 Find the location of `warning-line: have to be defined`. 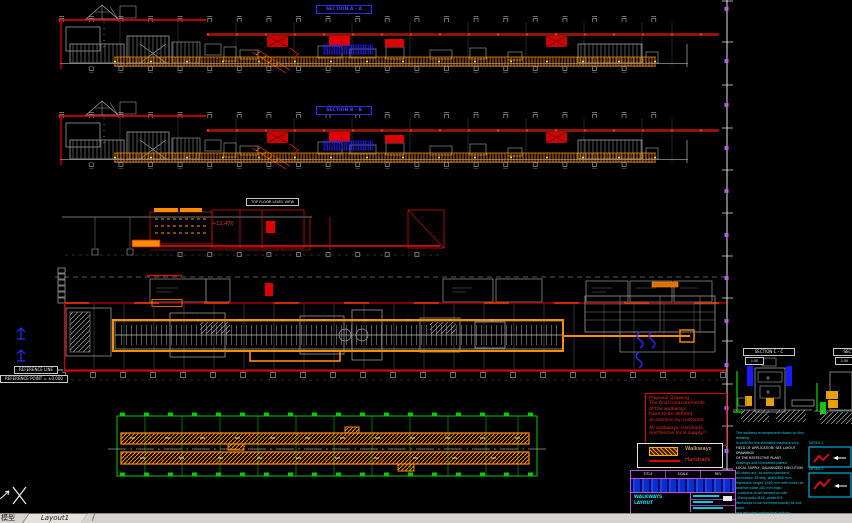

warning-line: have to be defined is located at coordinates (671, 415).